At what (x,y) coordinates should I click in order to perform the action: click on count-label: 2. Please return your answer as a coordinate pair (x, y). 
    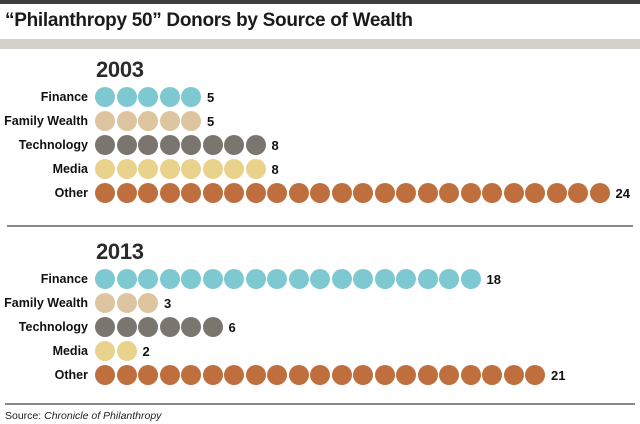
    Looking at the image, I should click on (146, 351).